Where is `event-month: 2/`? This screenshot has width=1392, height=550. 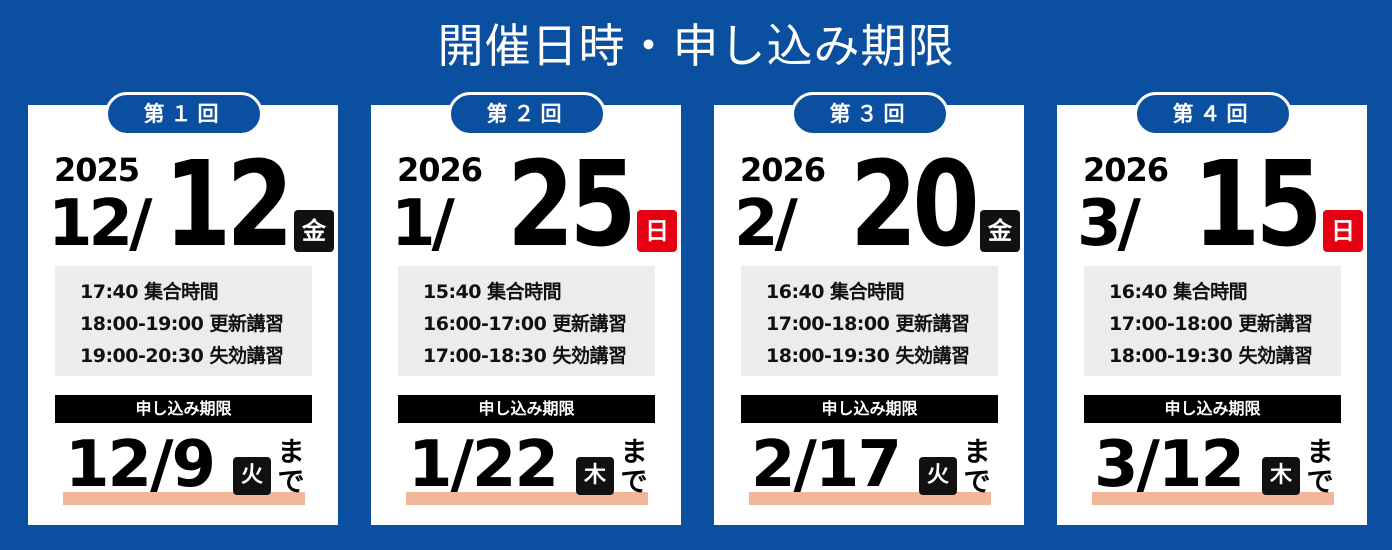
event-month: 2/ is located at coordinates (766, 224).